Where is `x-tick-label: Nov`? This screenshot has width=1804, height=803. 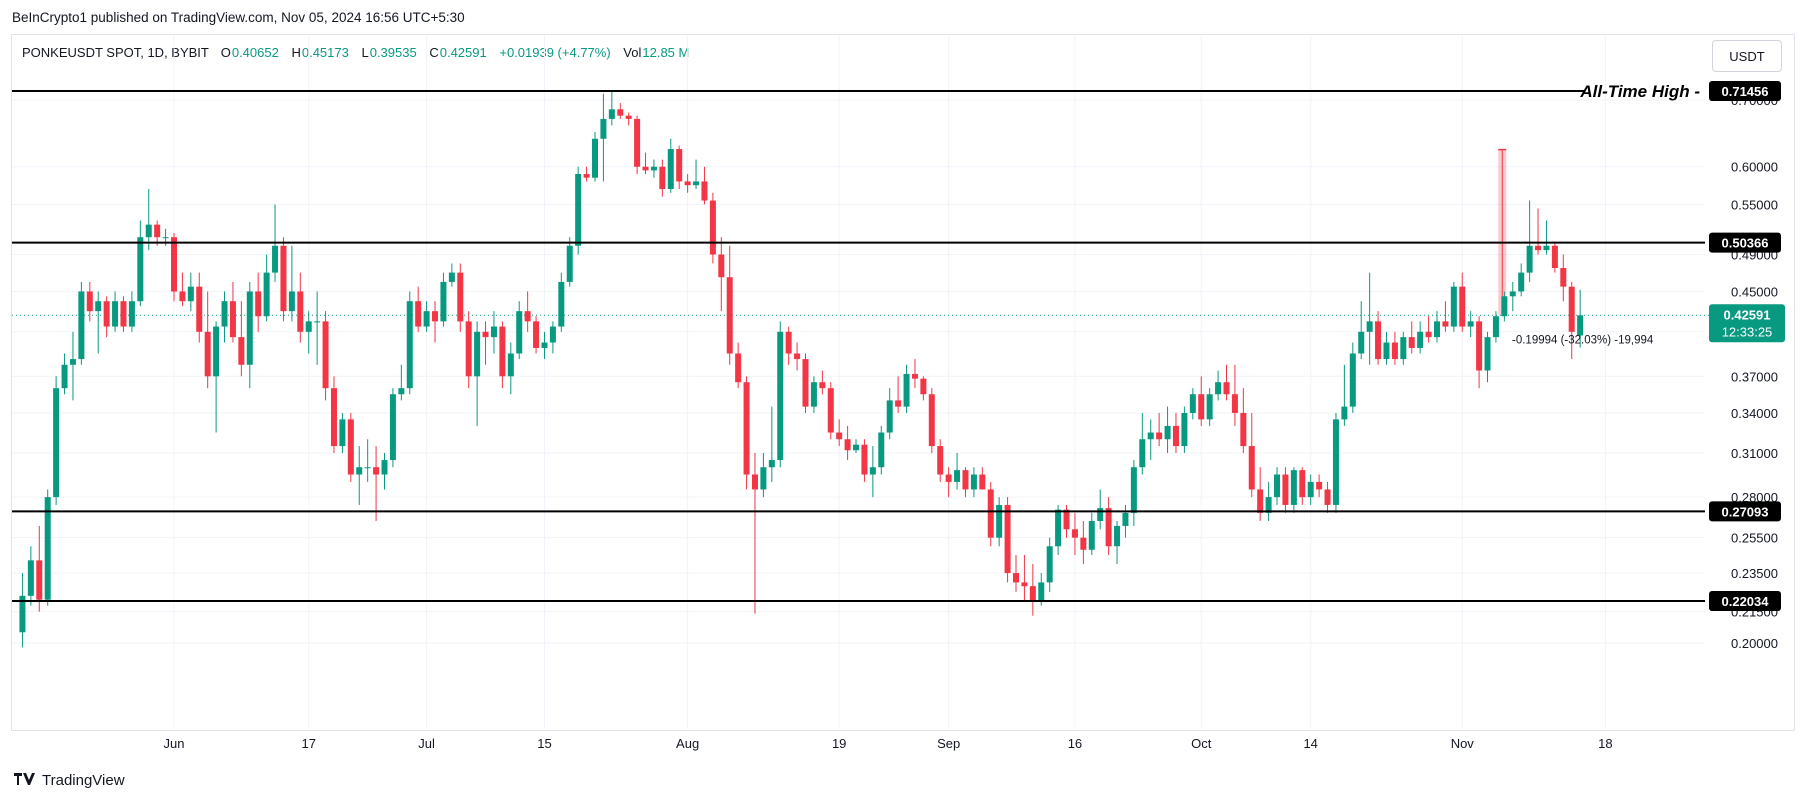
x-tick-label: Nov is located at coordinates (1463, 743).